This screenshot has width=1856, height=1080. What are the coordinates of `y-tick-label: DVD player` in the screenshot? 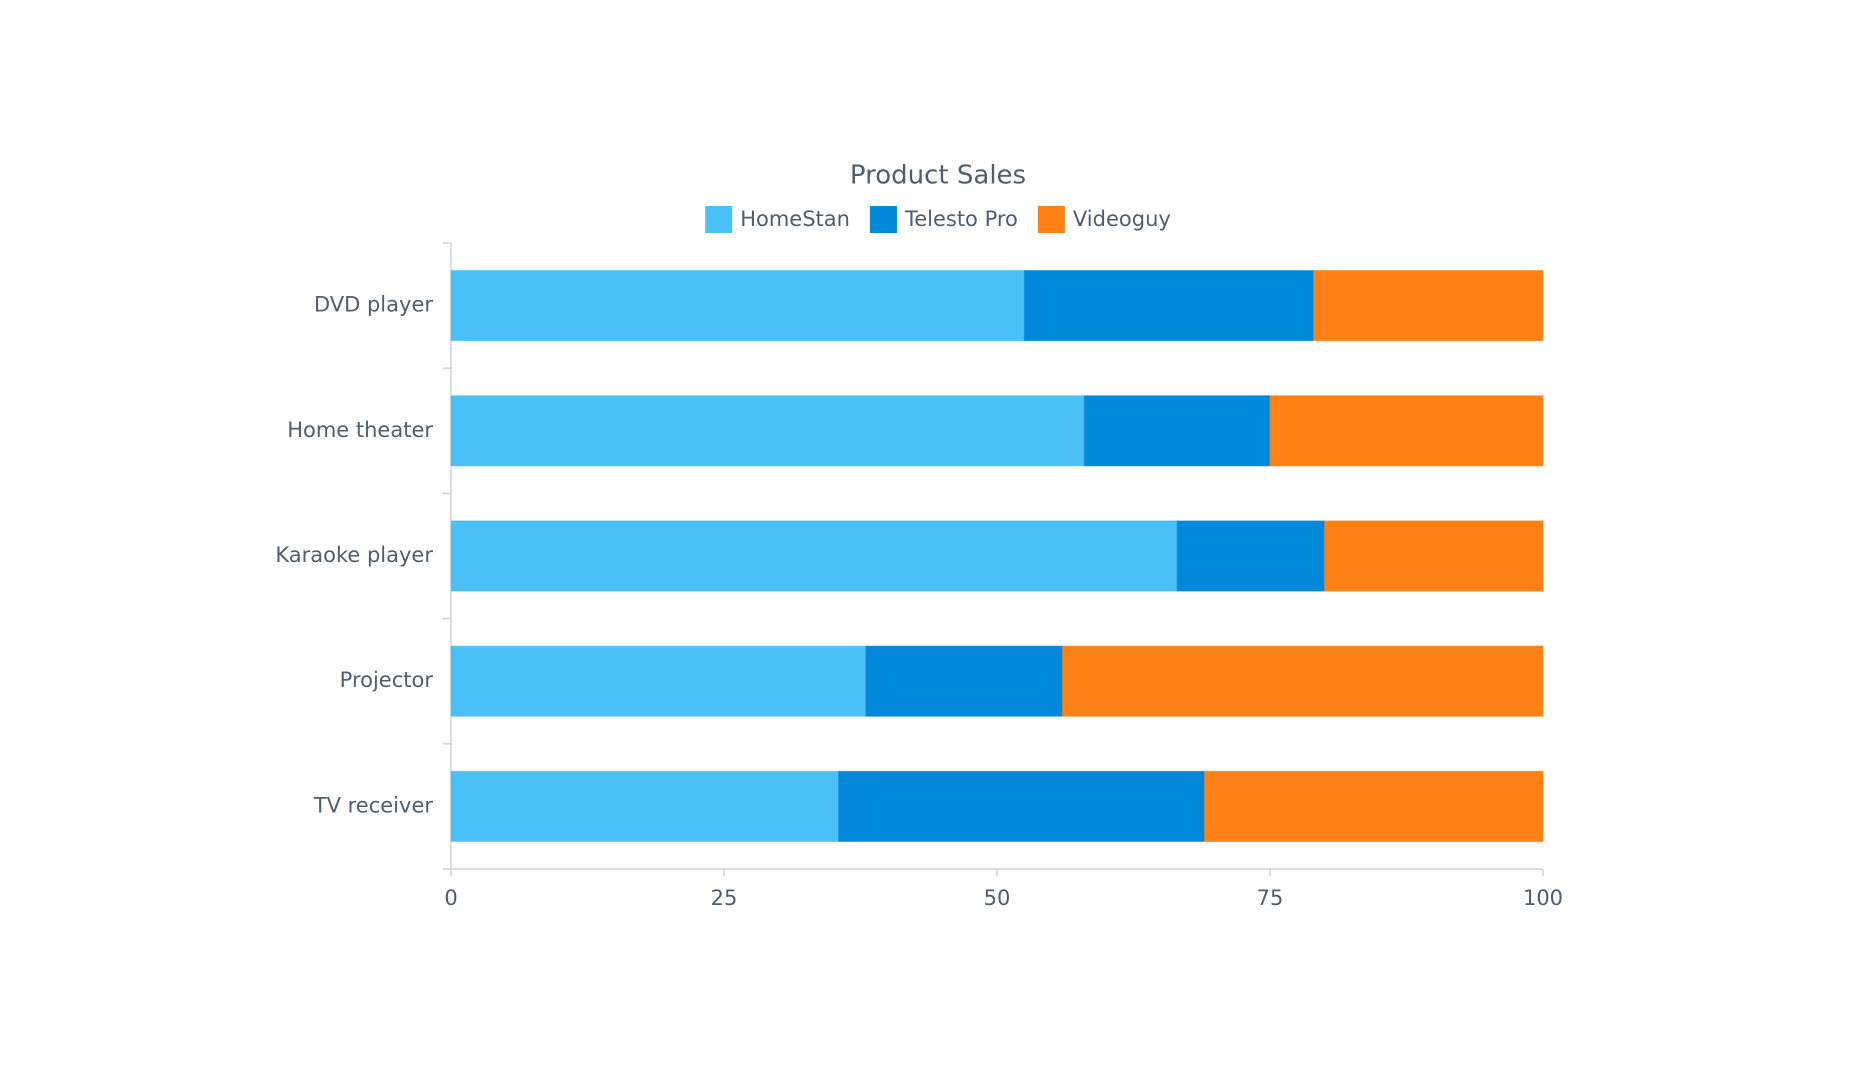 It's located at (373, 305).